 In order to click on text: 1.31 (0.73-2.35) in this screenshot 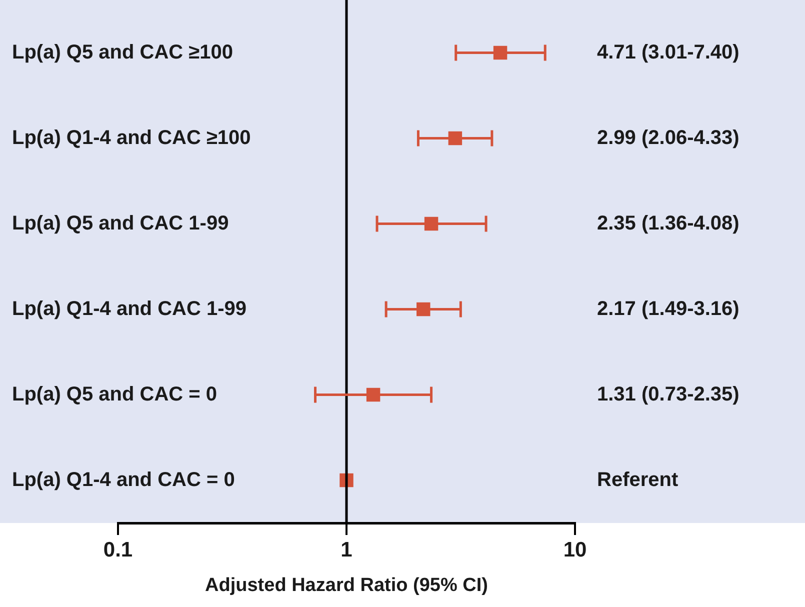, I will do `click(668, 394)`.